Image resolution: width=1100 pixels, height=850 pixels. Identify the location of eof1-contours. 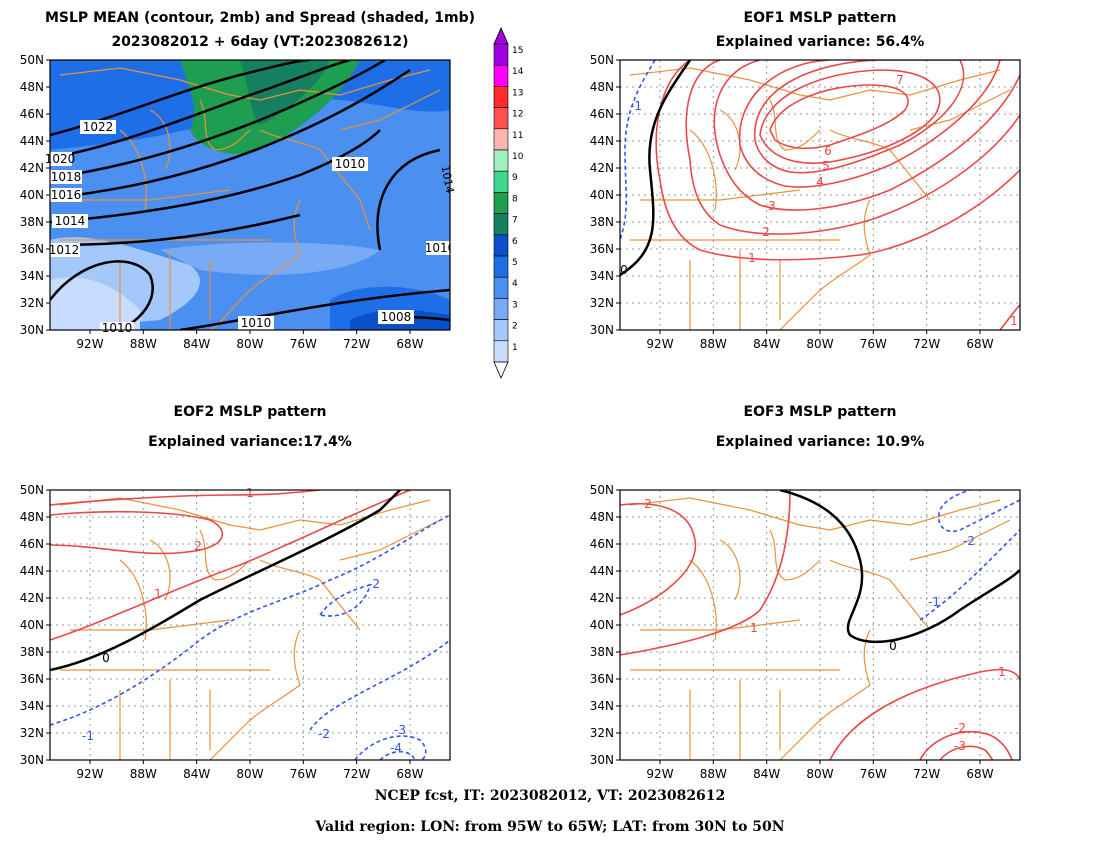
(820, 195).